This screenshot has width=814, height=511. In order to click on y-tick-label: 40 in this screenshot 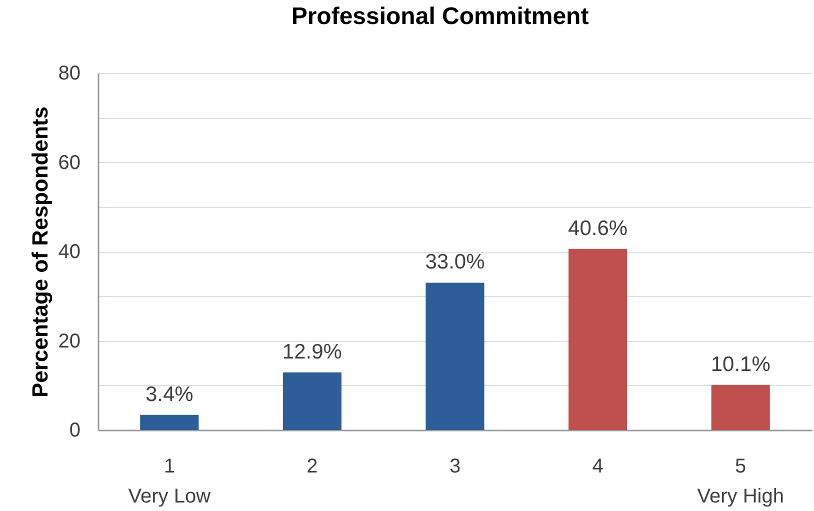, I will do `click(69, 252)`.